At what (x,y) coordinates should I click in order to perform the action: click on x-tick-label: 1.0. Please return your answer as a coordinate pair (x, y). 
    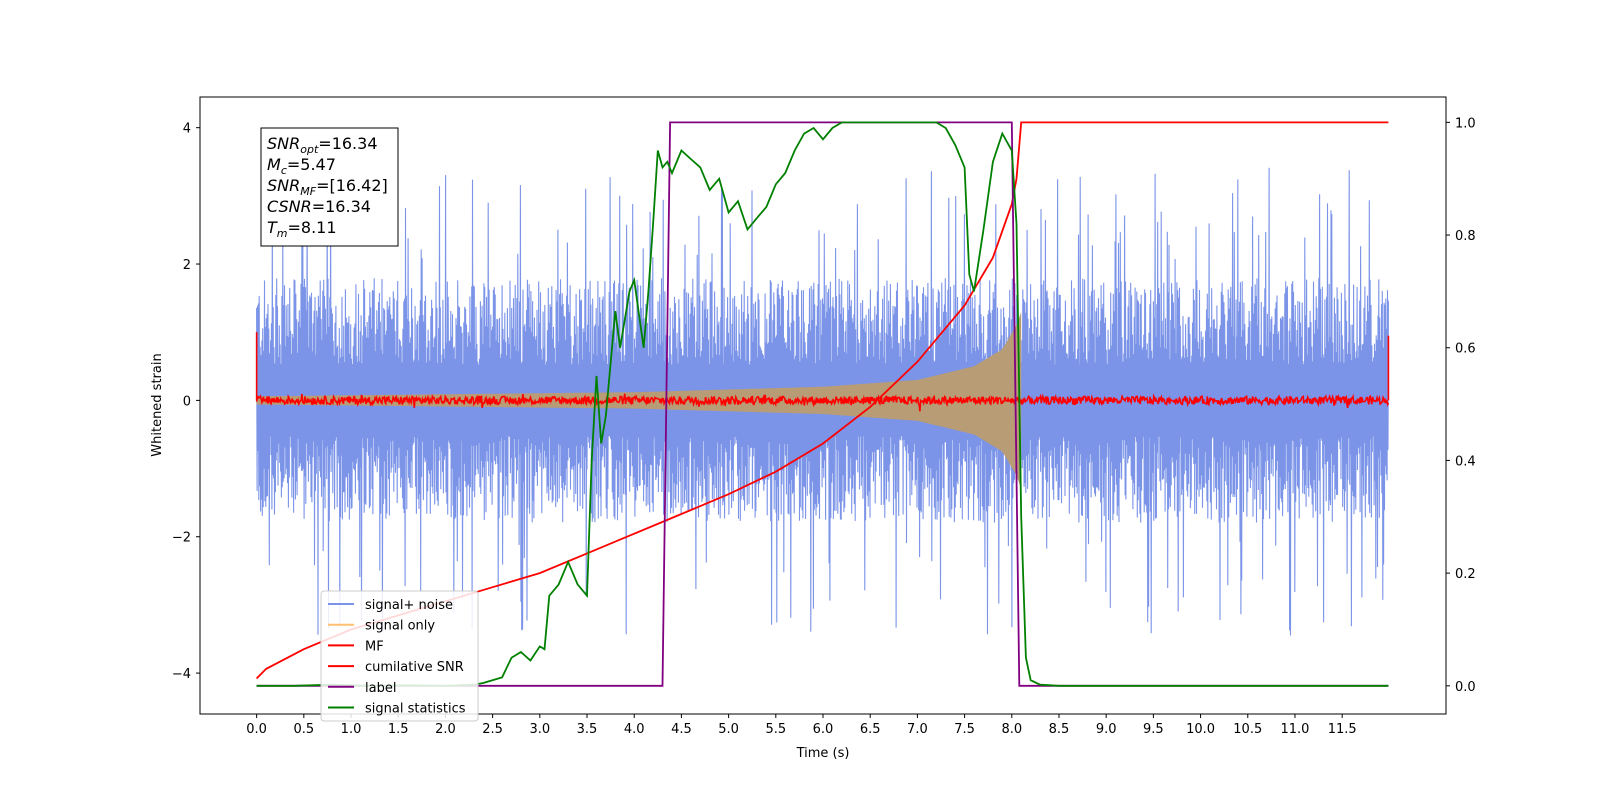
    Looking at the image, I should click on (351, 729).